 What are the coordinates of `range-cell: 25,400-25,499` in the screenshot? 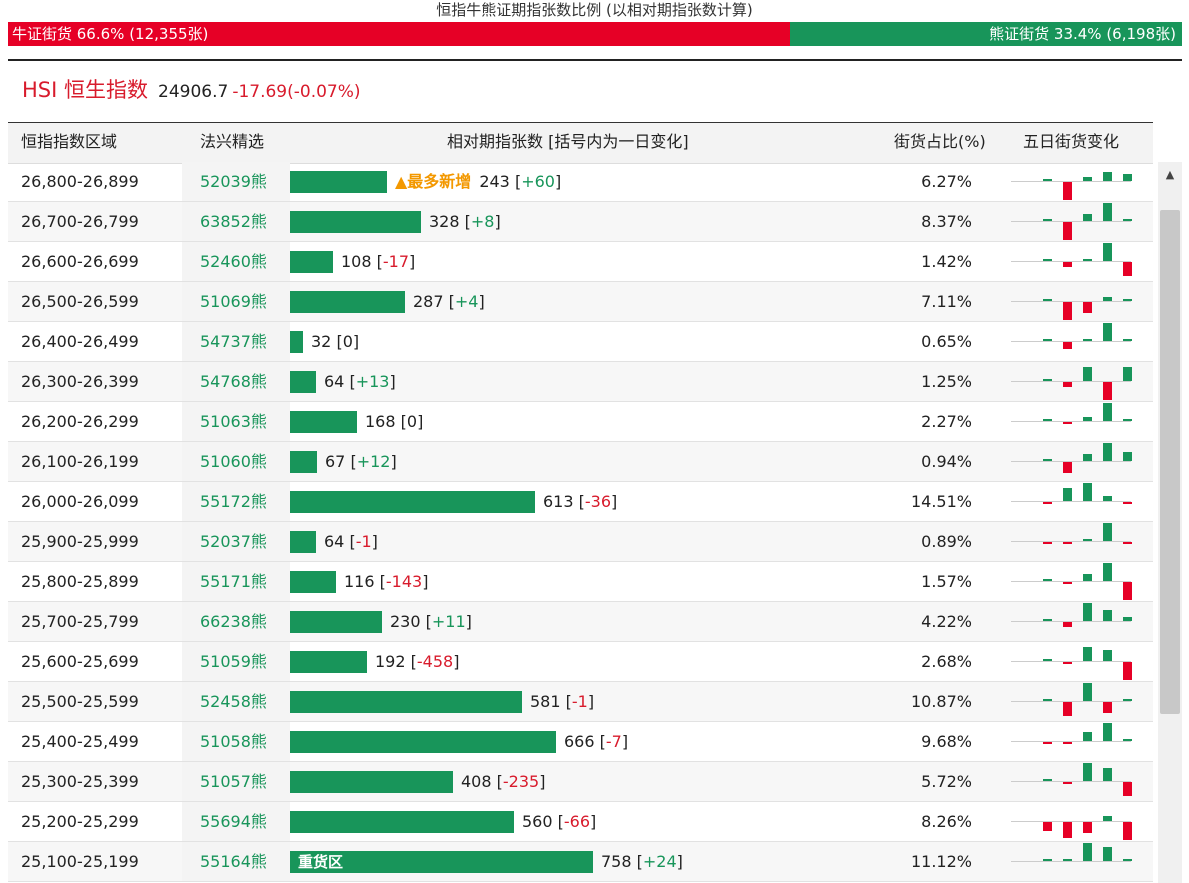 It's located at (80, 741).